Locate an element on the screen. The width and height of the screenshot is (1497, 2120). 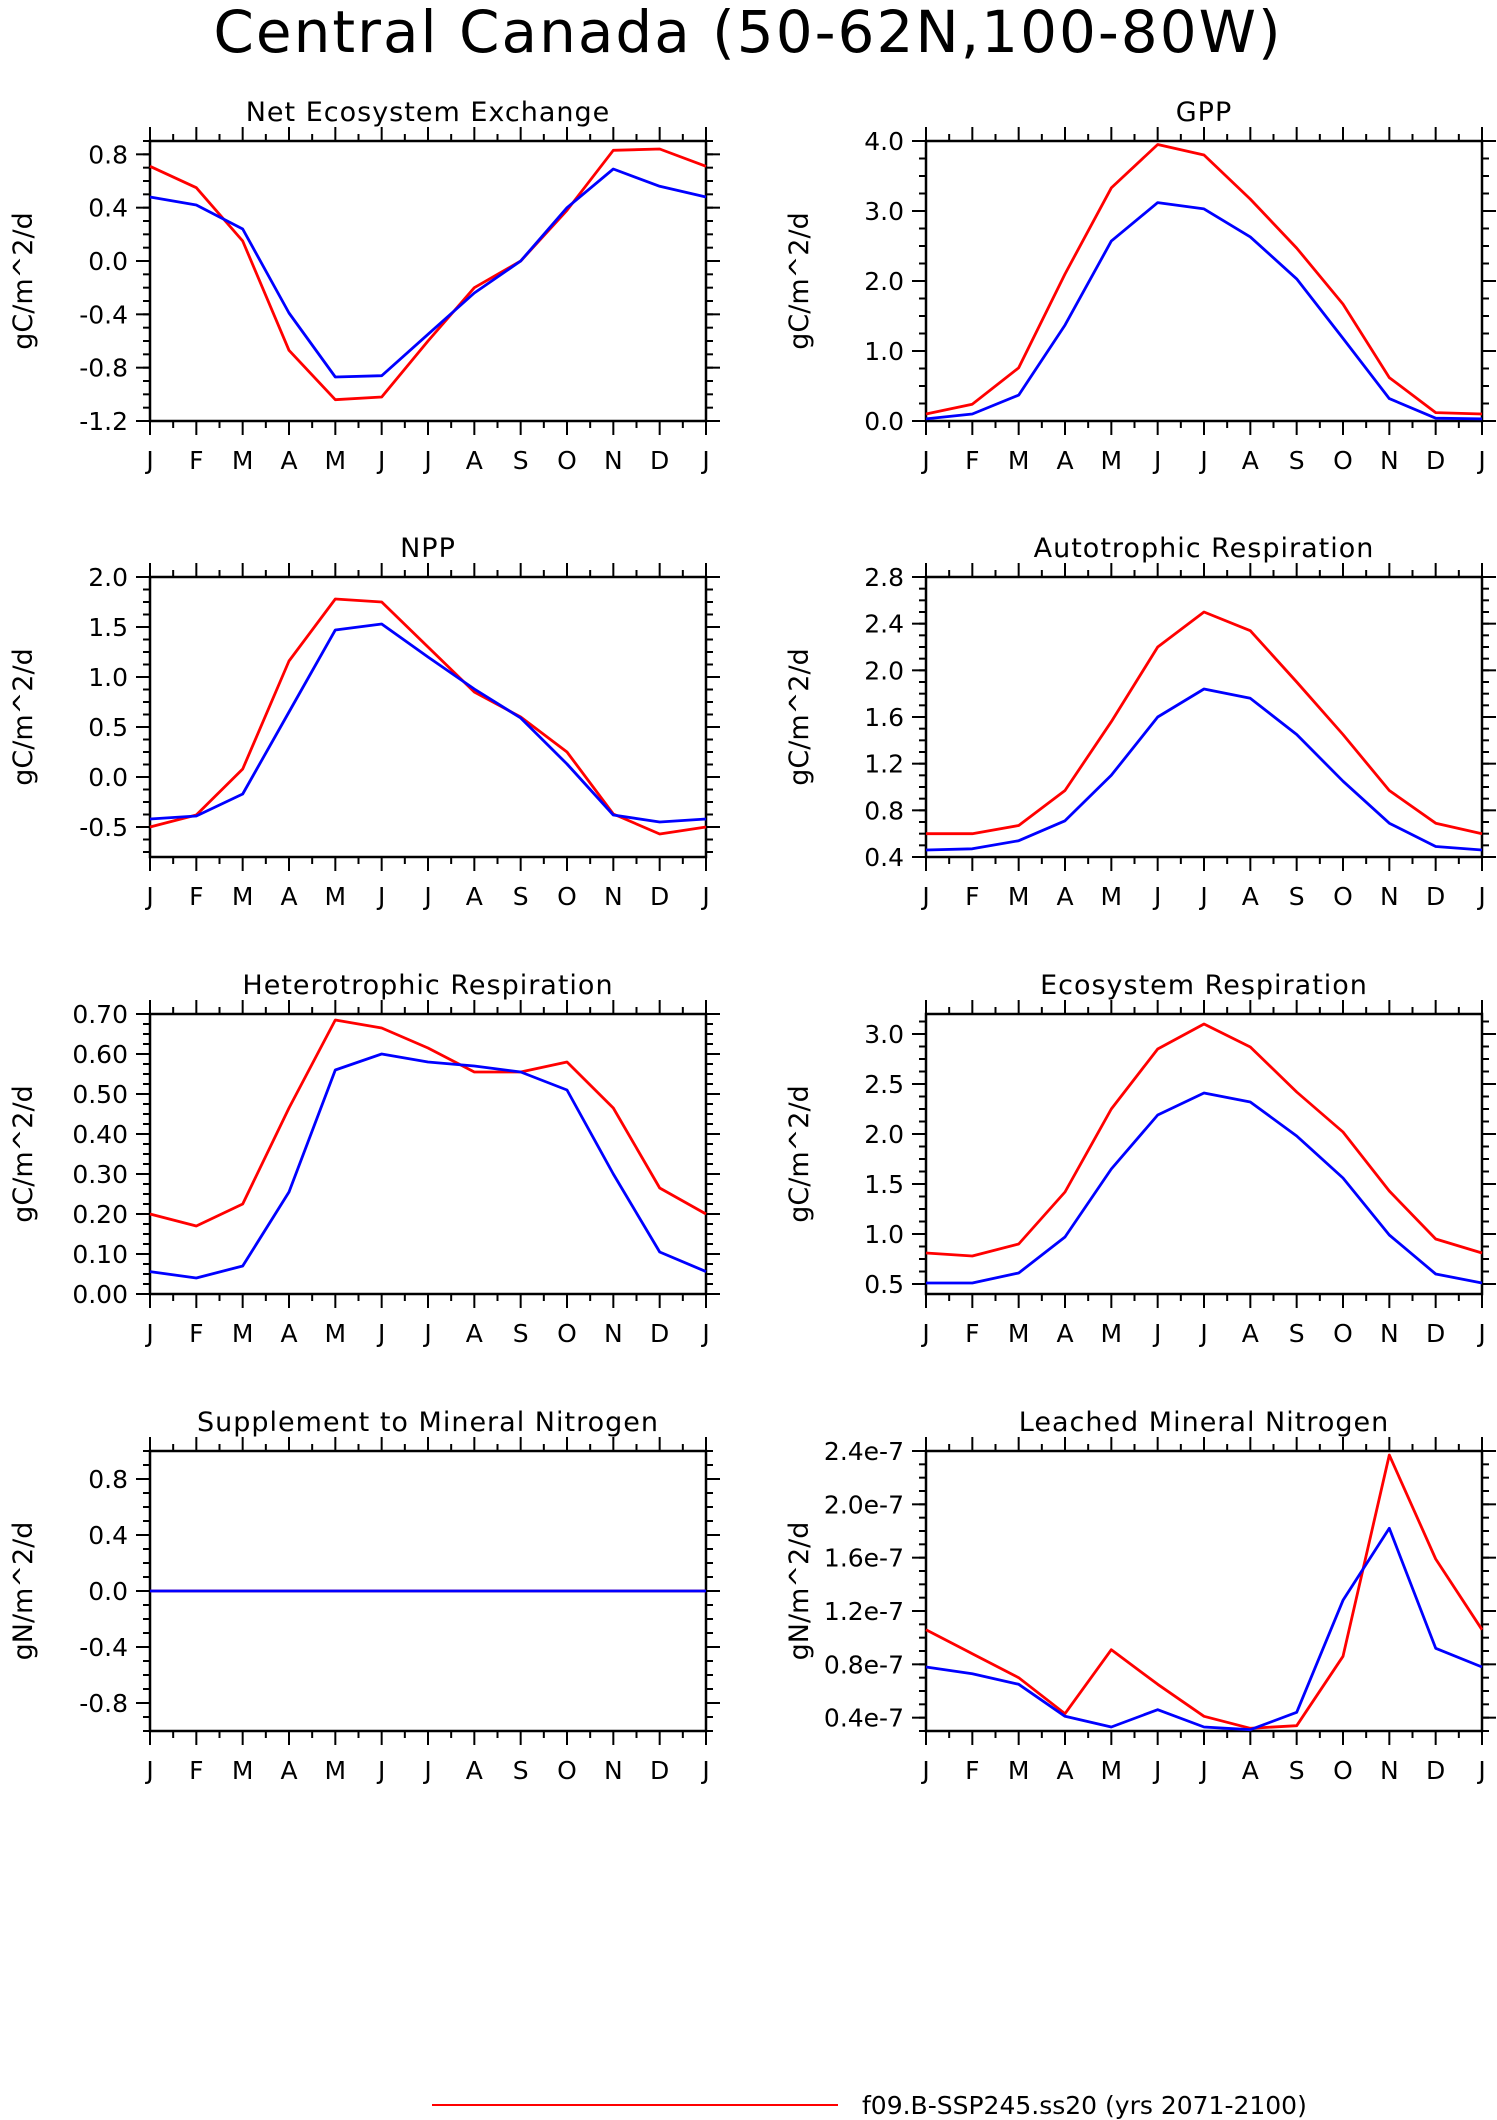
y-tick-label: 3.0 is located at coordinates (884, 1034).